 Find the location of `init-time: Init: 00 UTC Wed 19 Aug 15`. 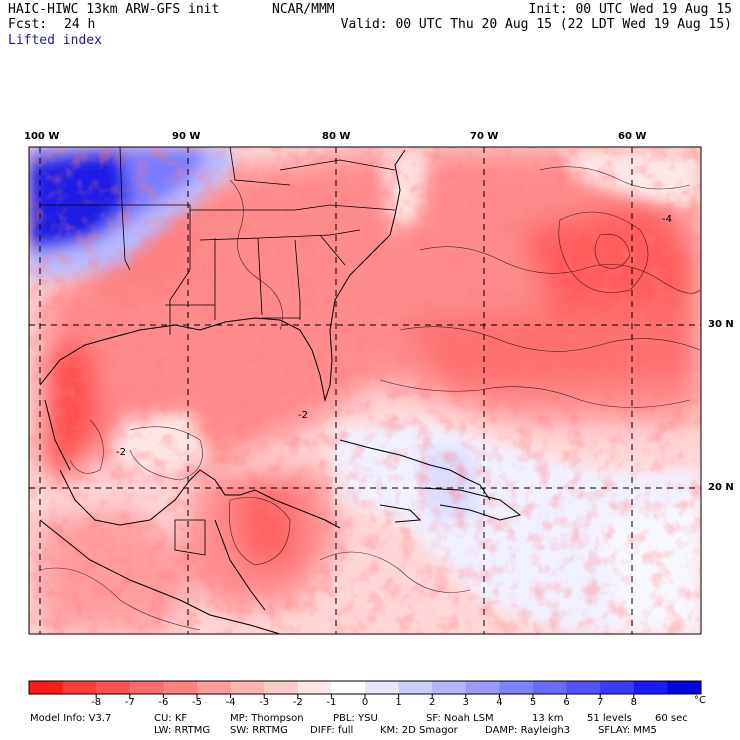

init-time: Init: 00 UTC Wed 19 Aug 15 is located at coordinates (630, 9).